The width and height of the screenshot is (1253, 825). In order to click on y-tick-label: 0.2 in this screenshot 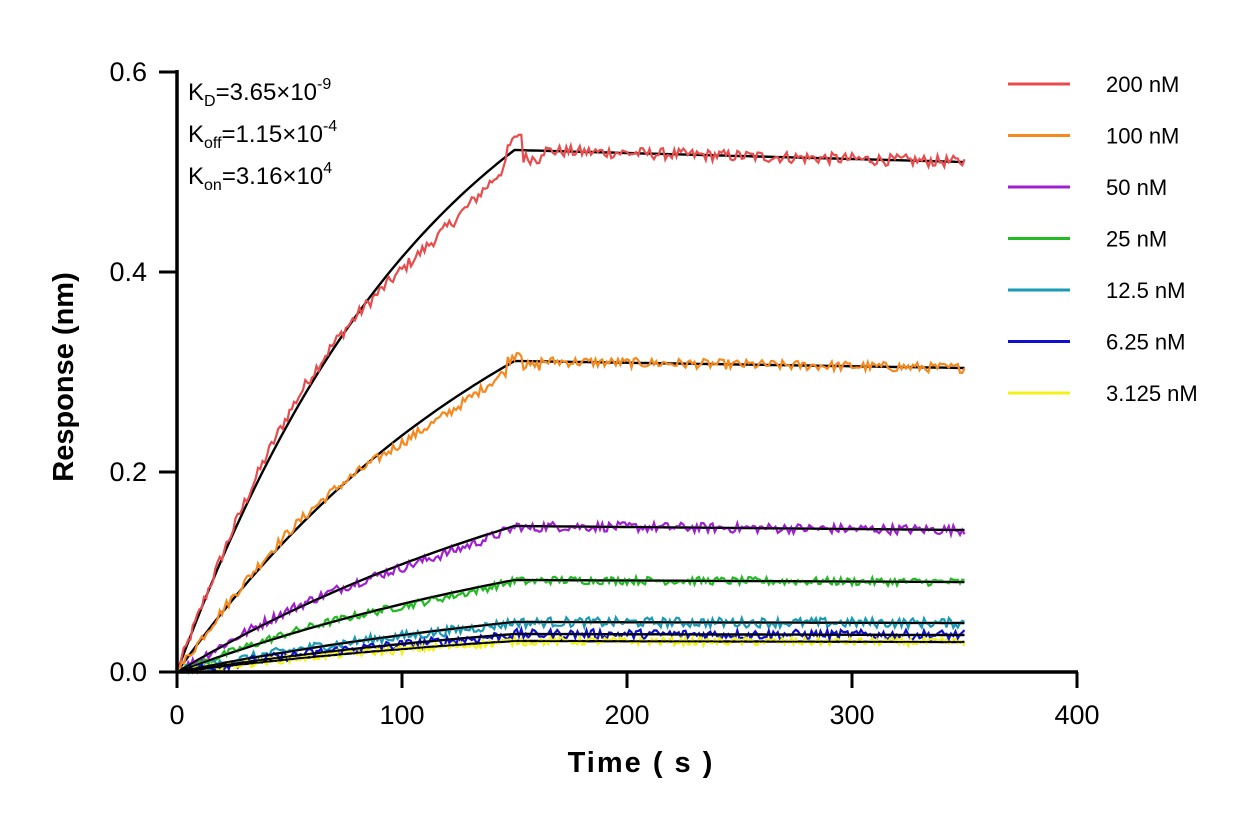, I will do `click(128, 472)`.